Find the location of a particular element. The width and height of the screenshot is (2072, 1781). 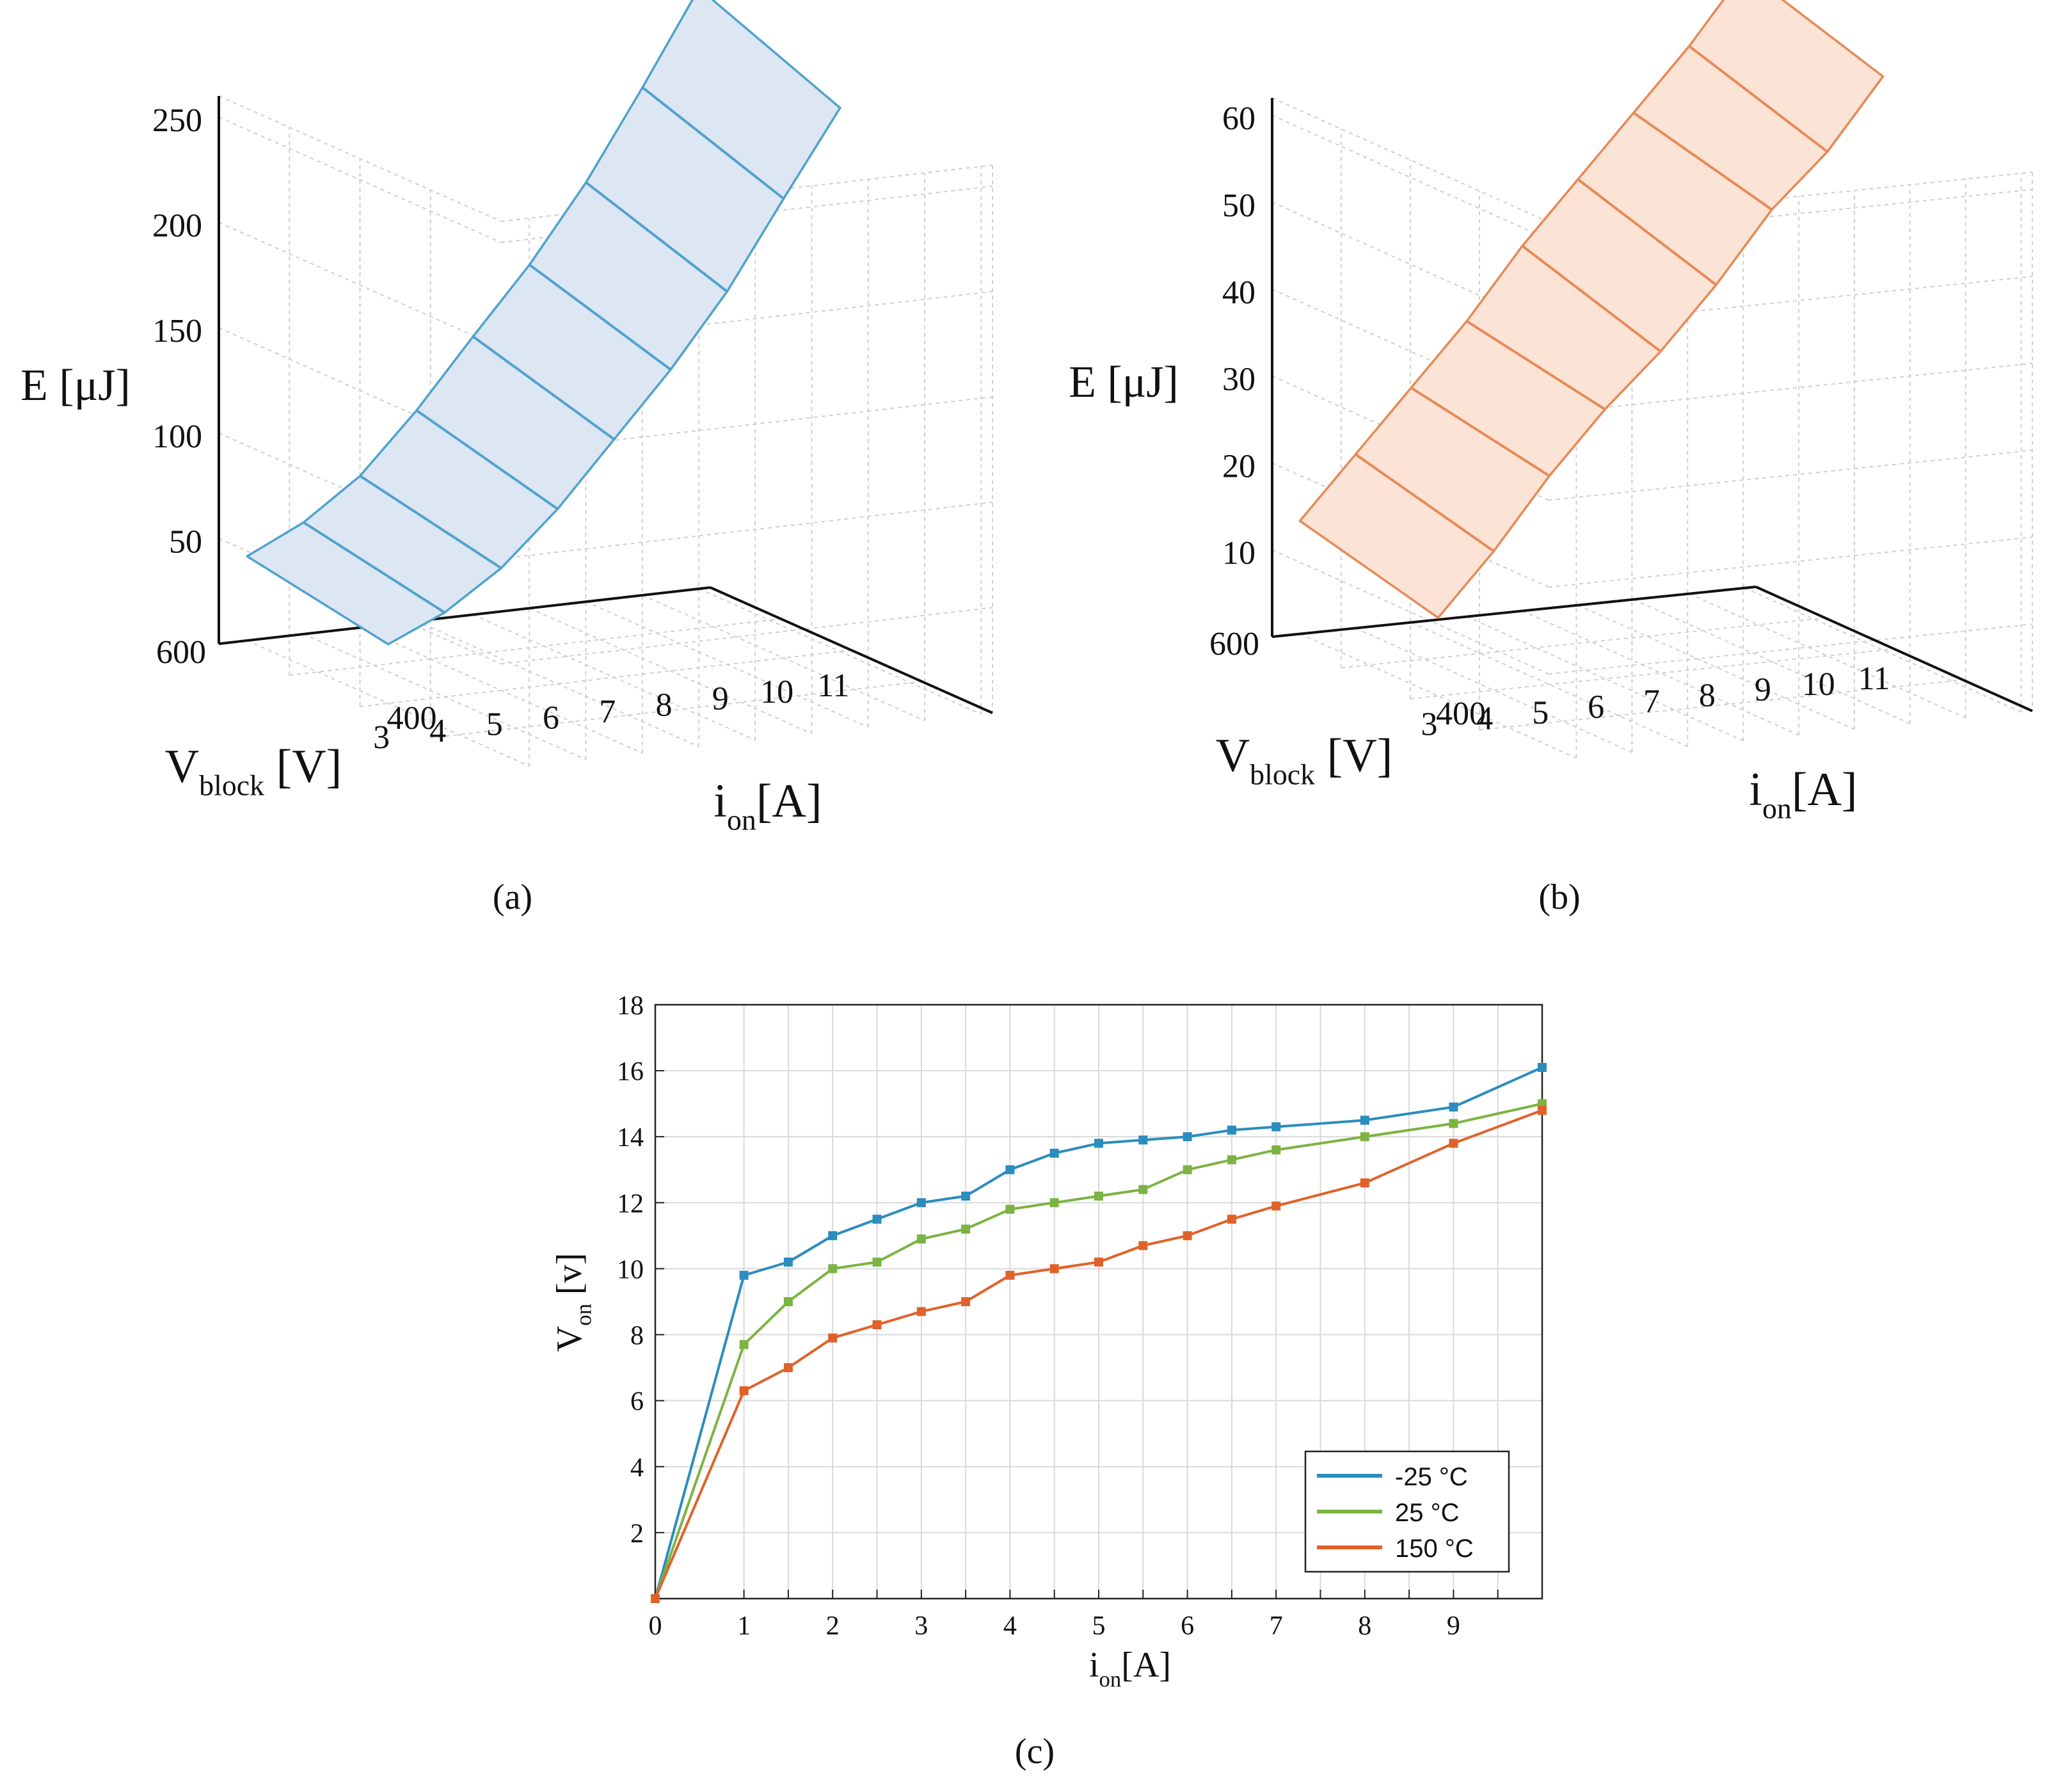

i-axis-line is located at coordinates (1894, 649).